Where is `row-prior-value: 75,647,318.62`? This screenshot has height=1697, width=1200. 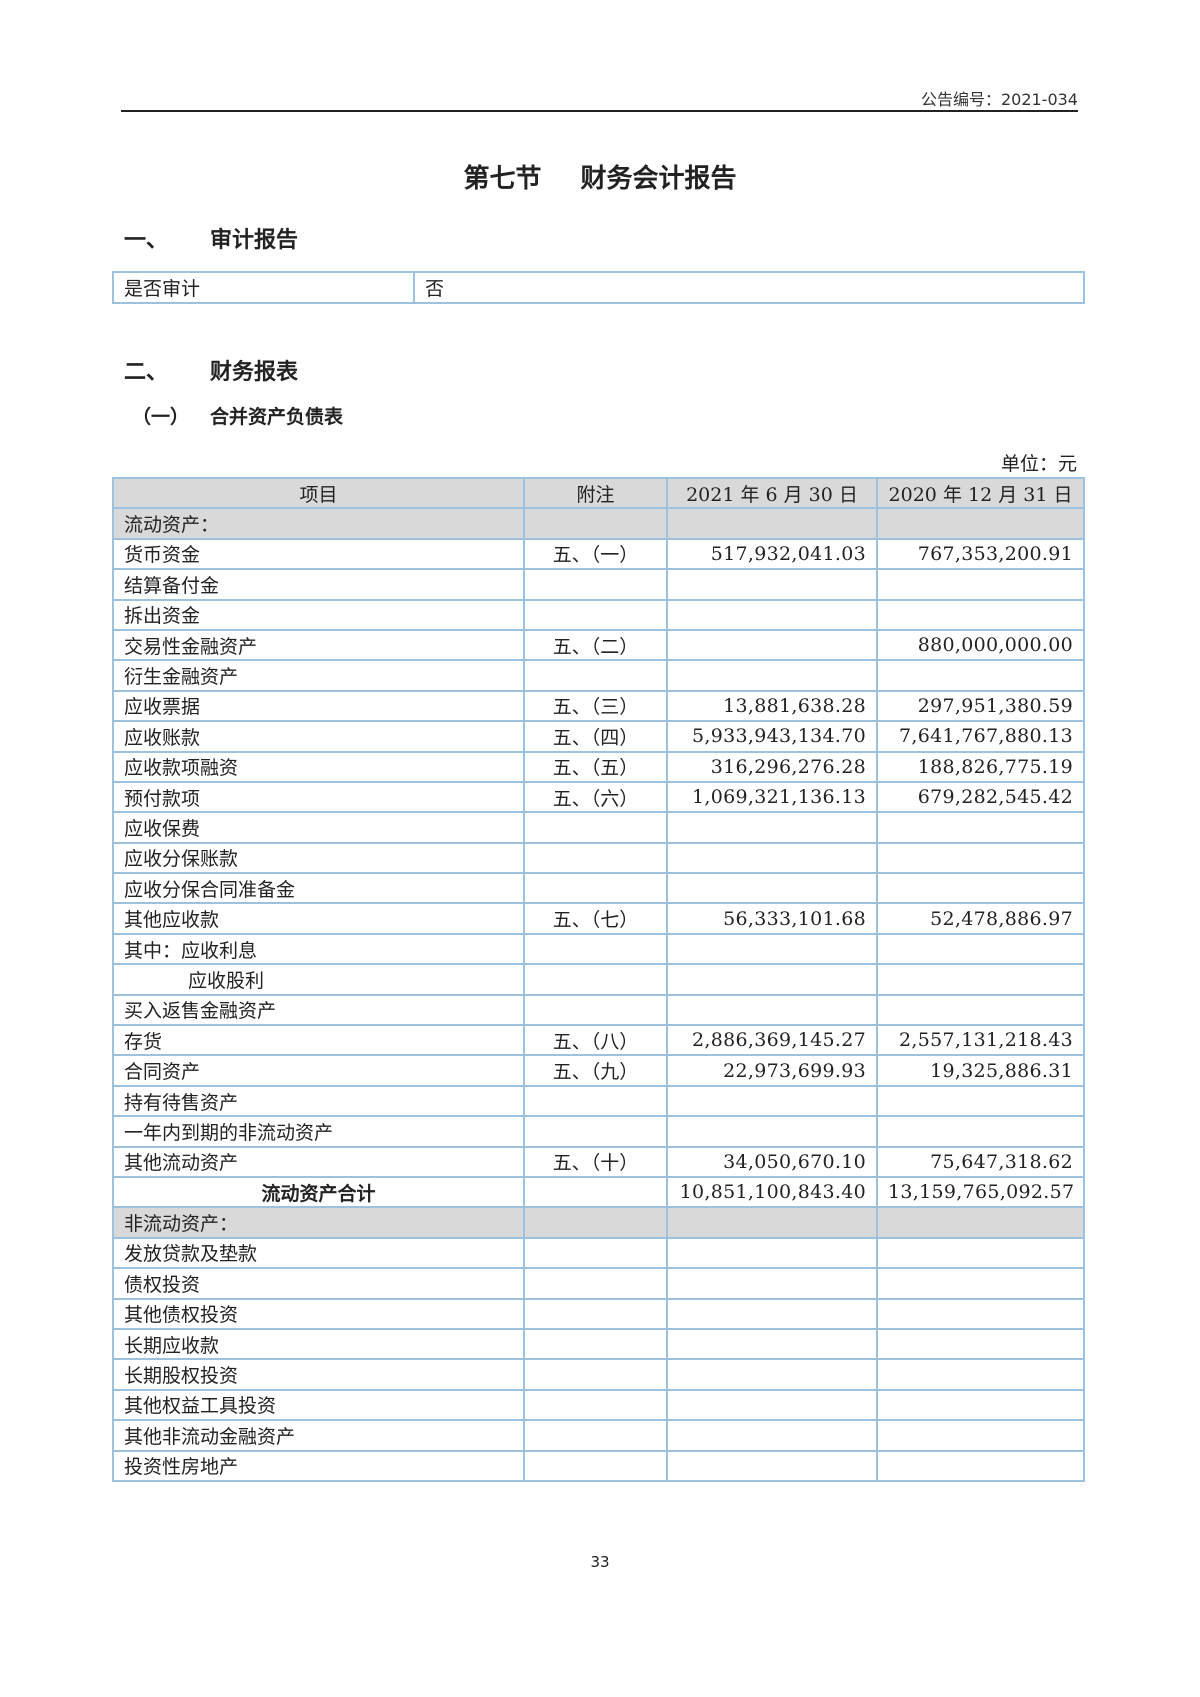 row-prior-value: 75,647,318.62 is located at coordinates (980, 1161).